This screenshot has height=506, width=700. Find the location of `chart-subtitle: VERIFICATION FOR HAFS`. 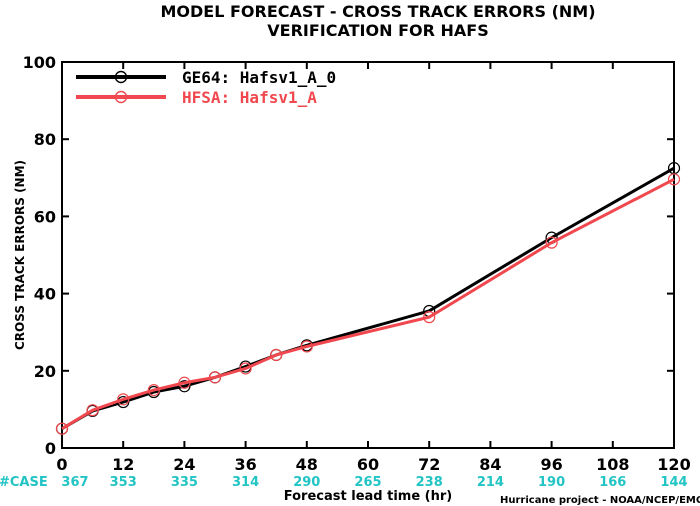

chart-subtitle: VERIFICATION FOR HAFS is located at coordinates (377, 30).